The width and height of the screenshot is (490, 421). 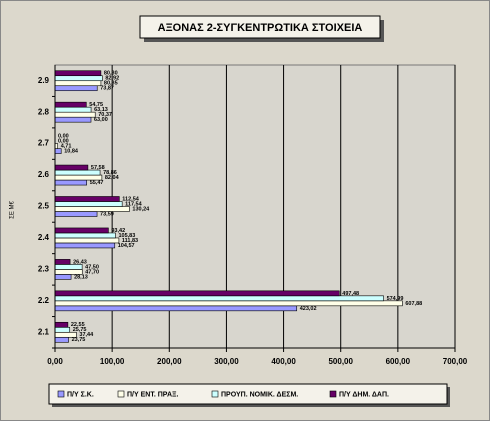 I want to click on x-tick-label: 700,00, so click(x=455, y=361).